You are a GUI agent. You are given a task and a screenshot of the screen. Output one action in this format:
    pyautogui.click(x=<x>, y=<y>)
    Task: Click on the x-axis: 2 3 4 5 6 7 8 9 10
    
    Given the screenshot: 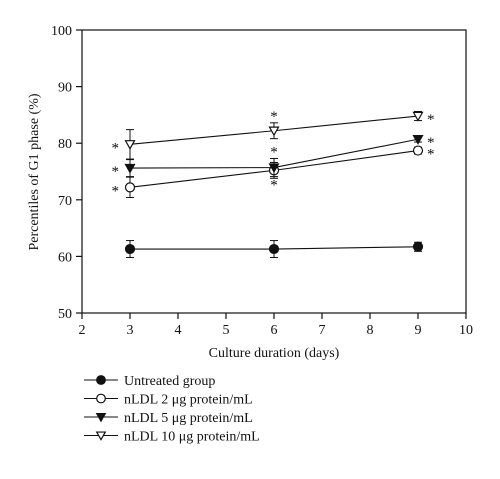 What is the action you would take?
    pyautogui.click(x=276, y=325)
    